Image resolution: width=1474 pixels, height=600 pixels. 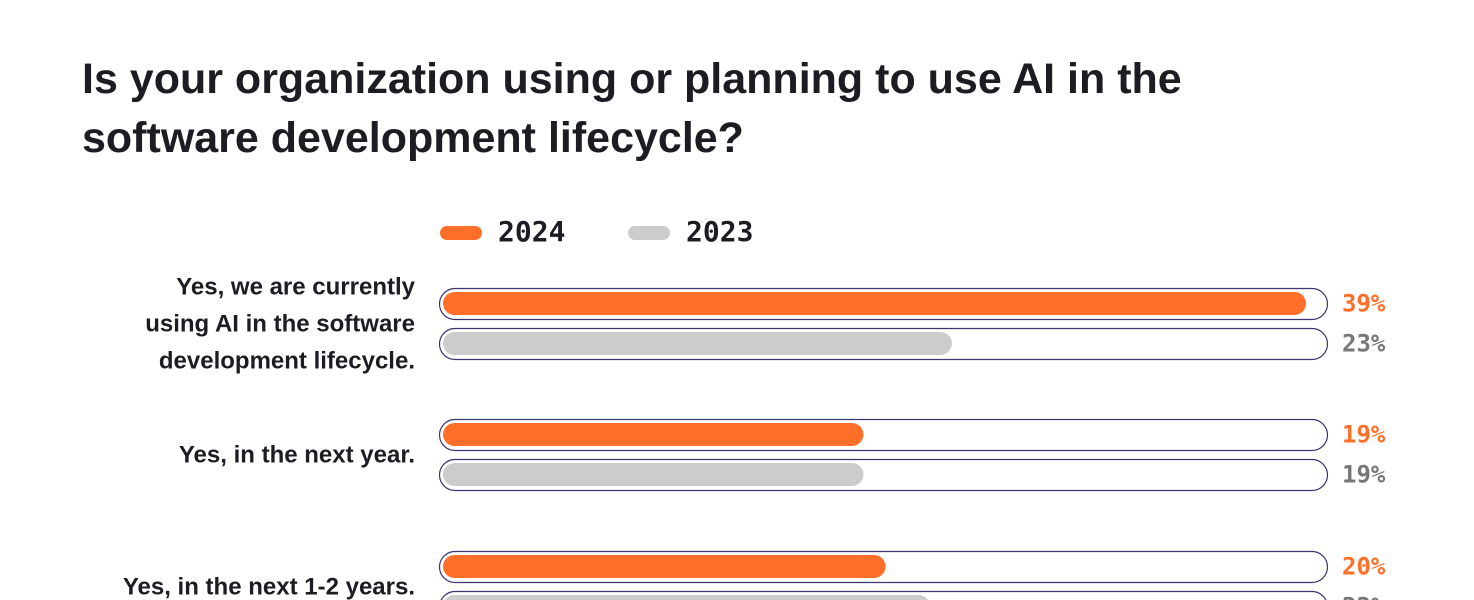 I want to click on legend-swatch-2024, so click(x=461, y=233).